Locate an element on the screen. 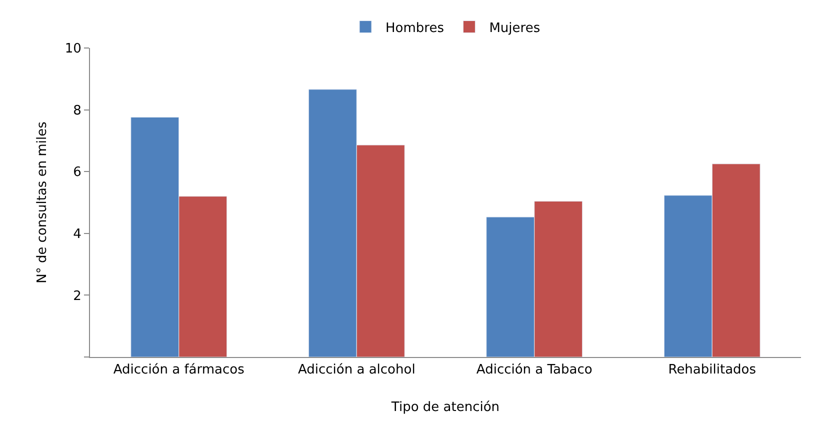 This screenshot has width=821, height=437. y-tick-label: 8 is located at coordinates (77, 110).